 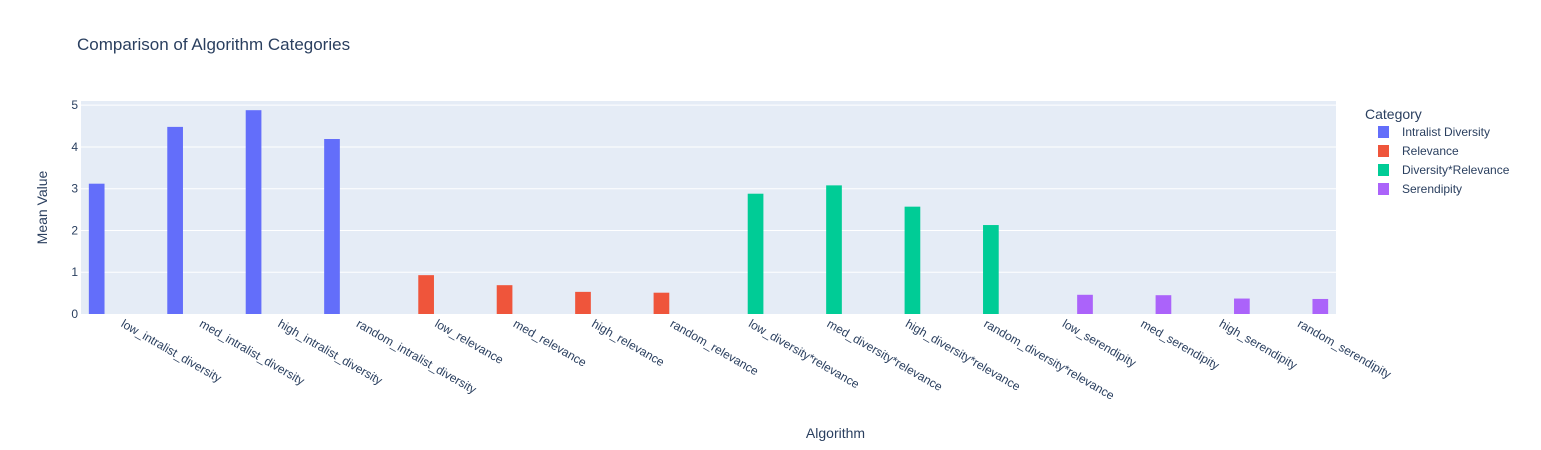 I want to click on y-tick-label: 5, so click(x=74, y=105).